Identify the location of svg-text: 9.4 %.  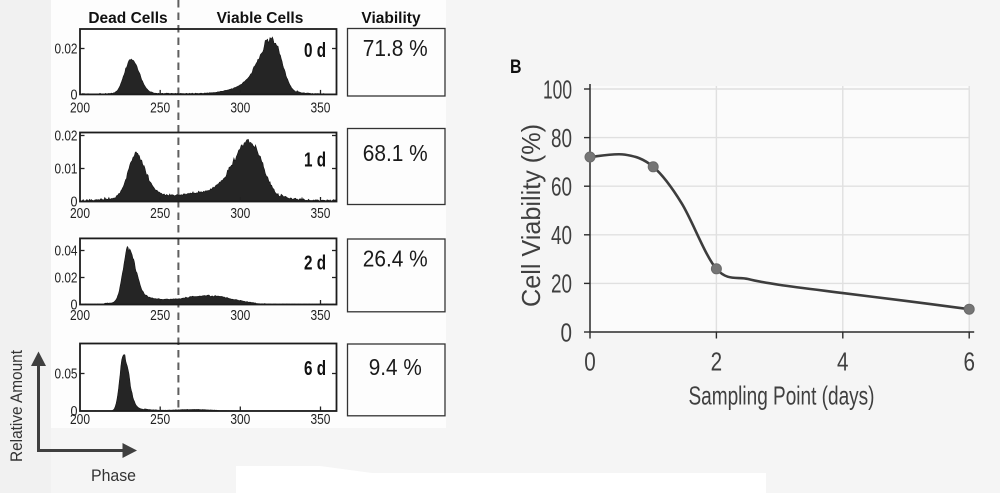
(395, 367).